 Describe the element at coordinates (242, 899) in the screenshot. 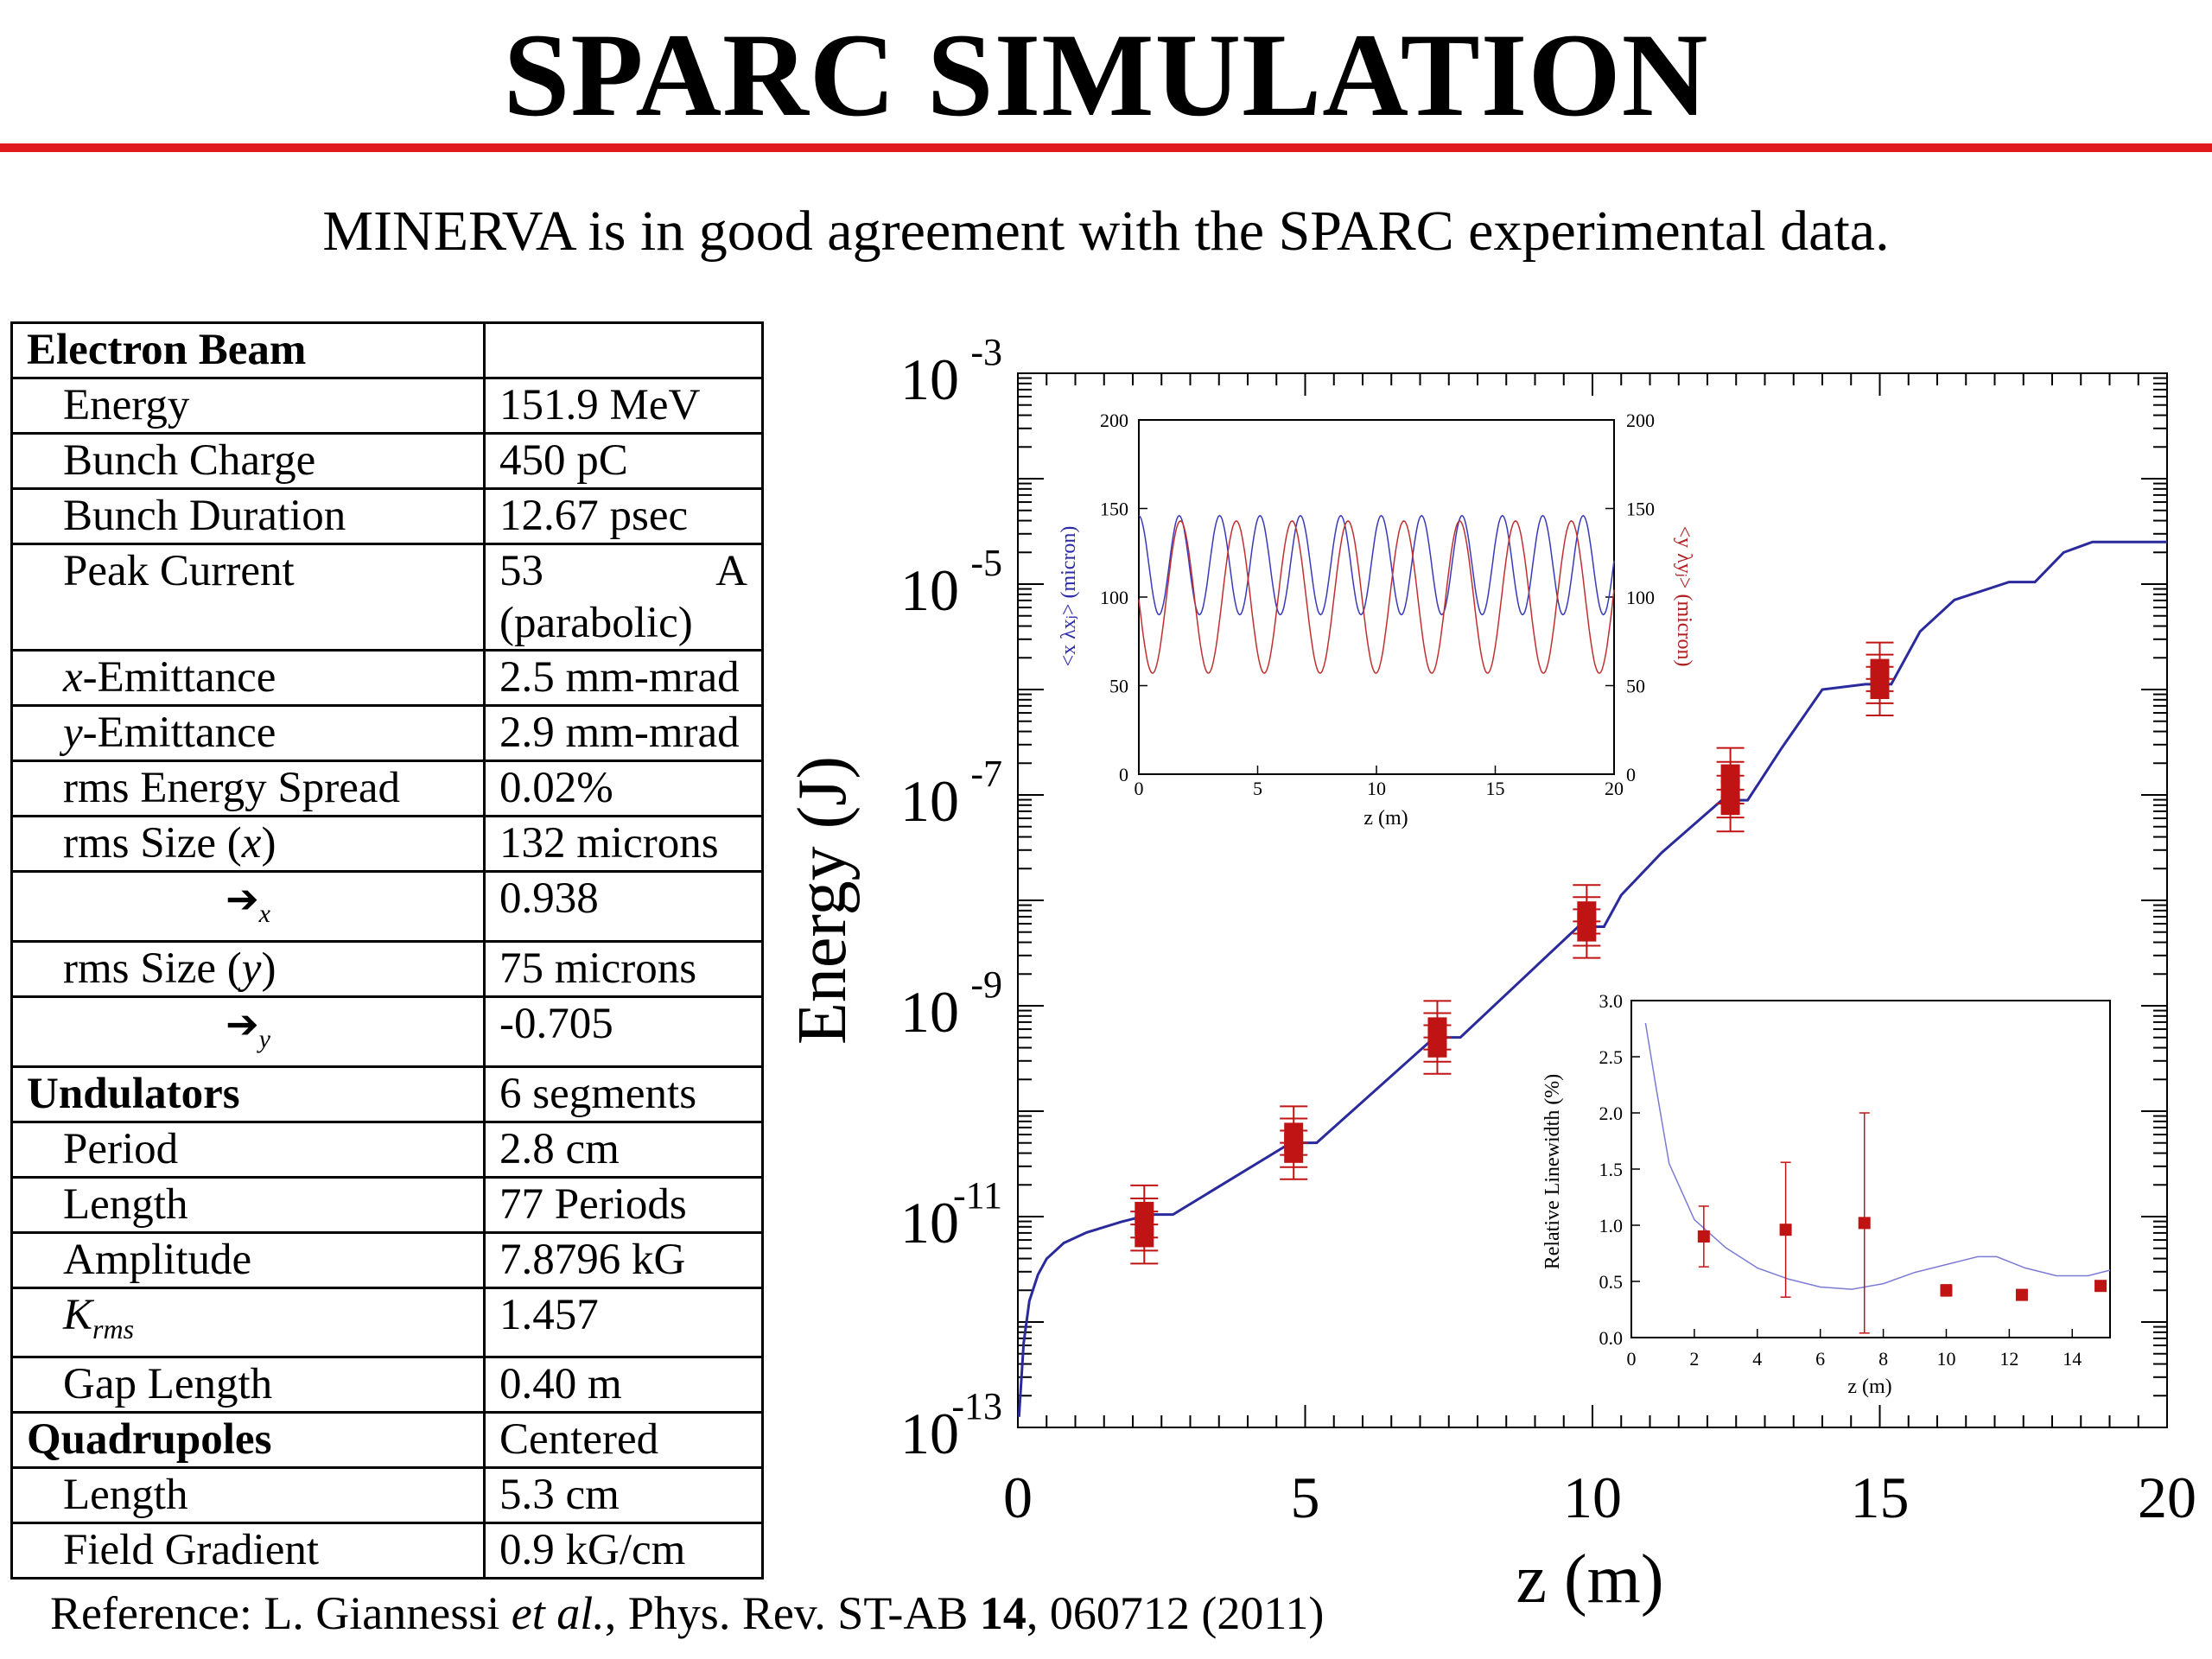

I see `arrow-symbol-icon: ➔` at that location.